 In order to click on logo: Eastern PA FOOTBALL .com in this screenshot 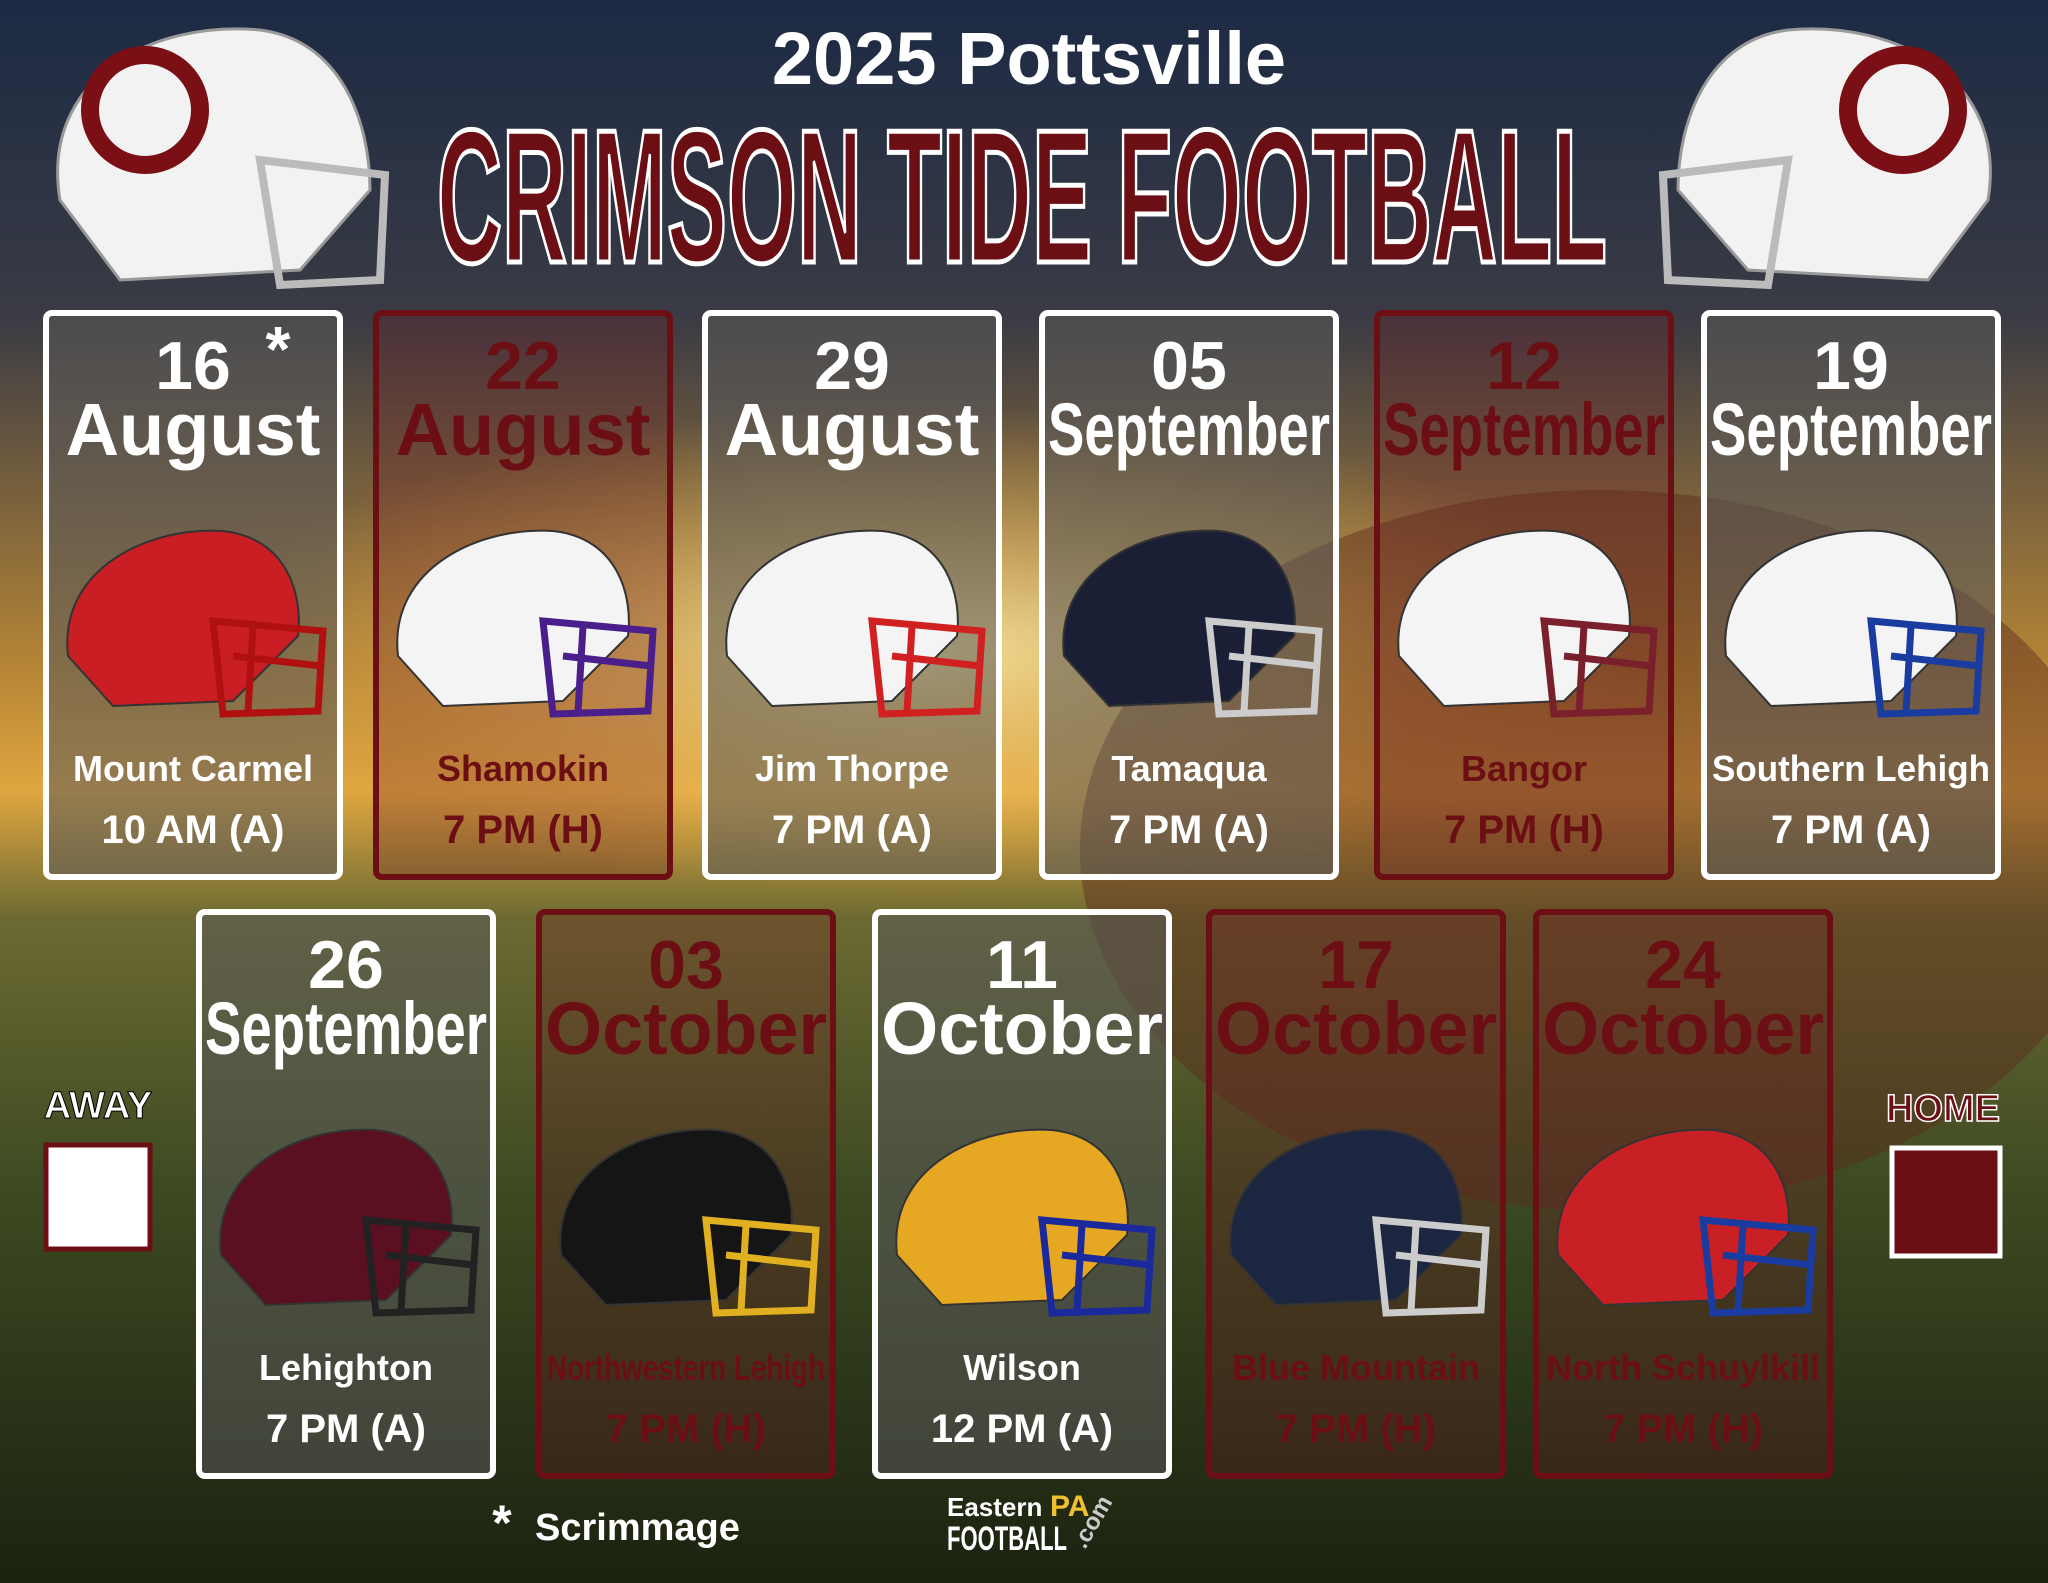, I will do `click(1032, 1524)`.